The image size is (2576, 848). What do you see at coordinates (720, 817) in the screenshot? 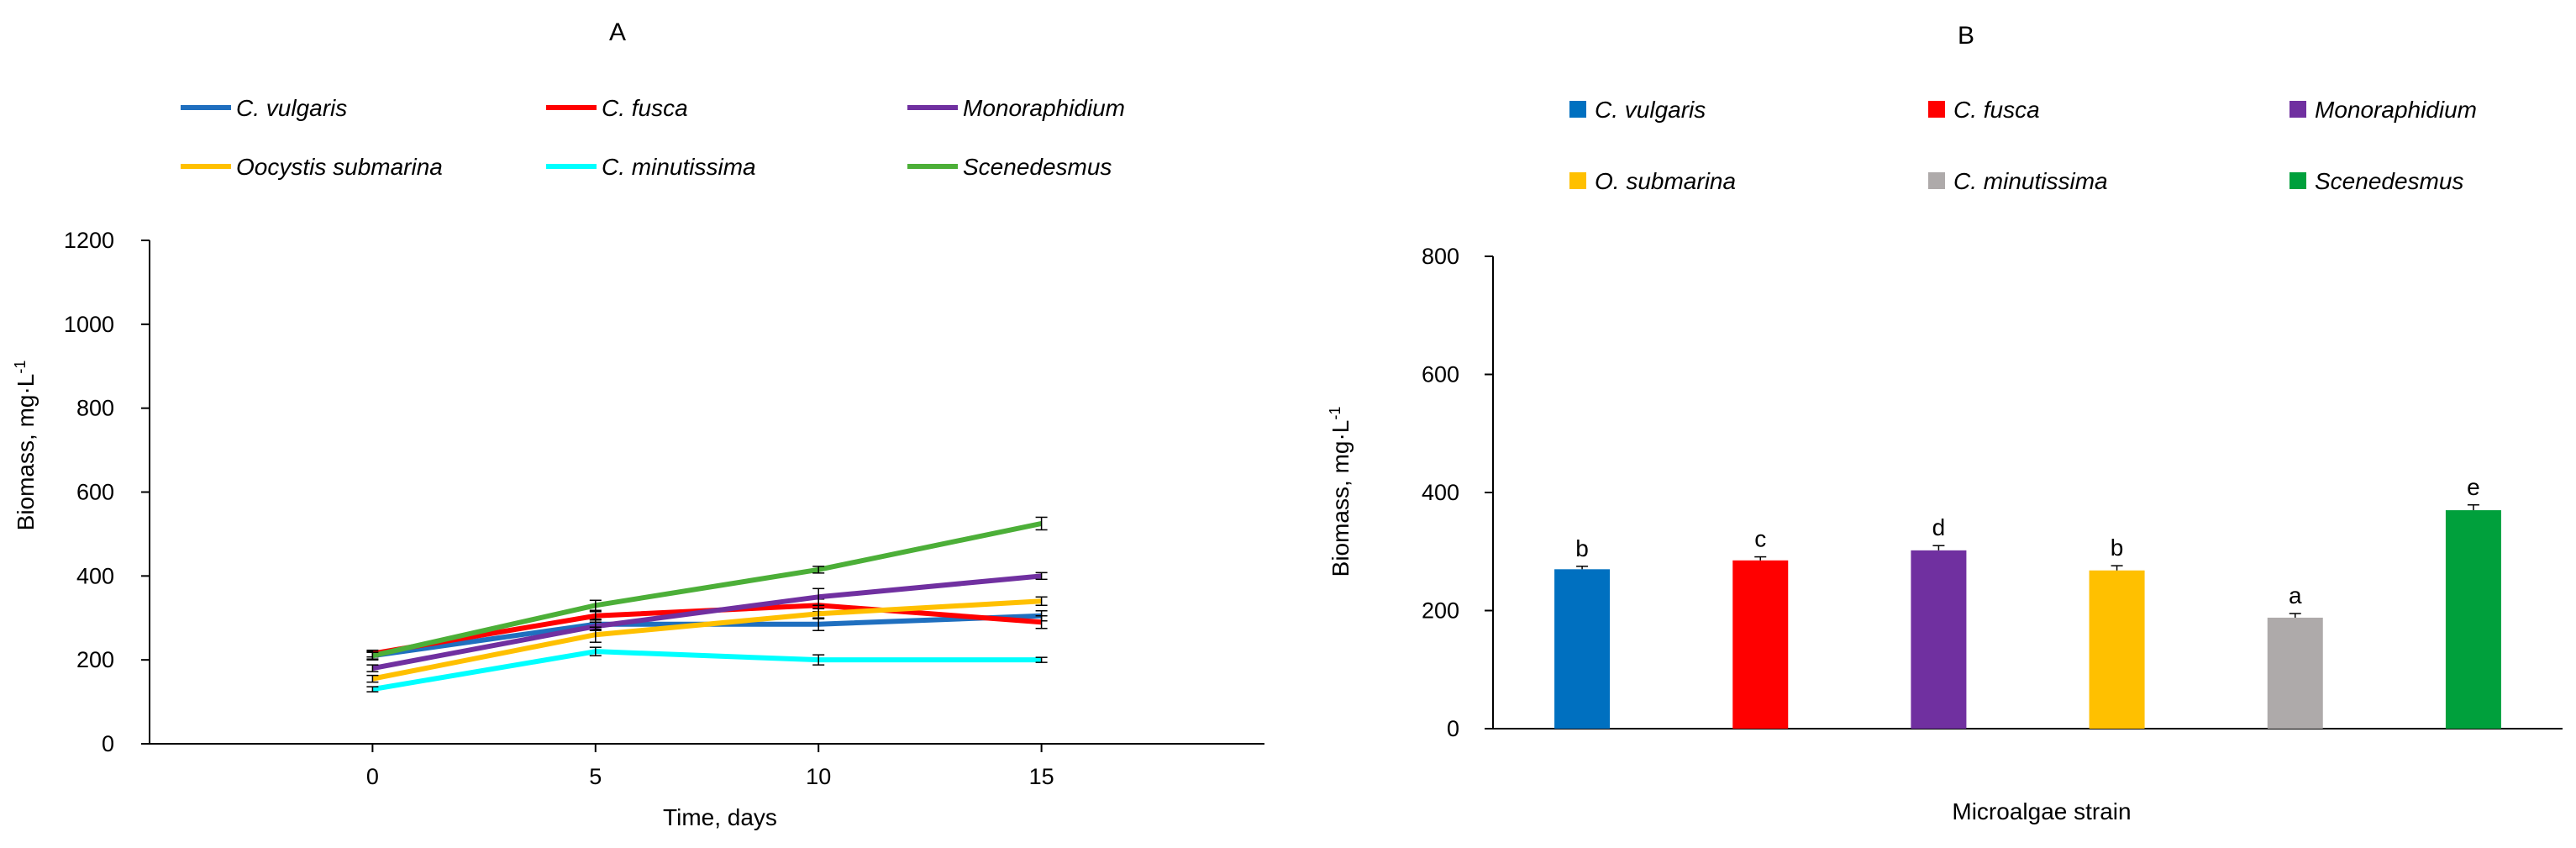
I see `panel-a-x-axis-label: Time, days` at bounding box center [720, 817].